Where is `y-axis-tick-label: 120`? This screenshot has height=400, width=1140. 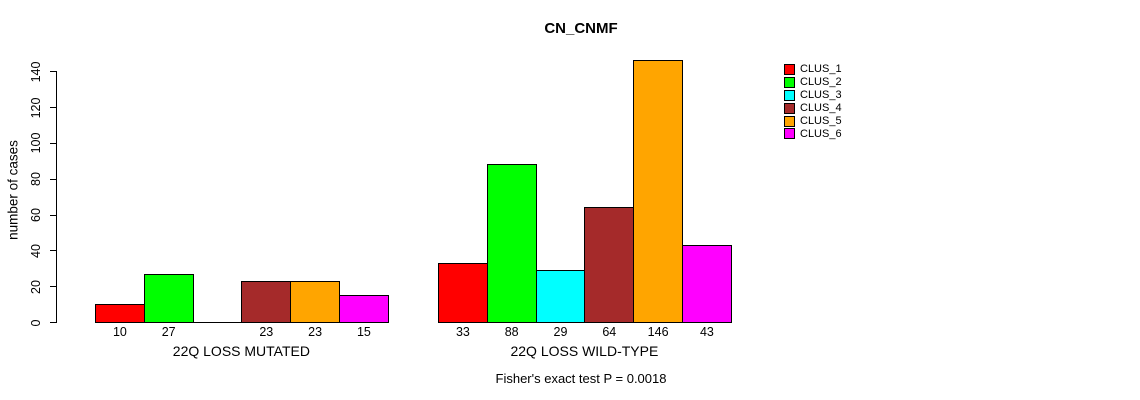 y-axis-tick-label: 120 is located at coordinates (36, 107).